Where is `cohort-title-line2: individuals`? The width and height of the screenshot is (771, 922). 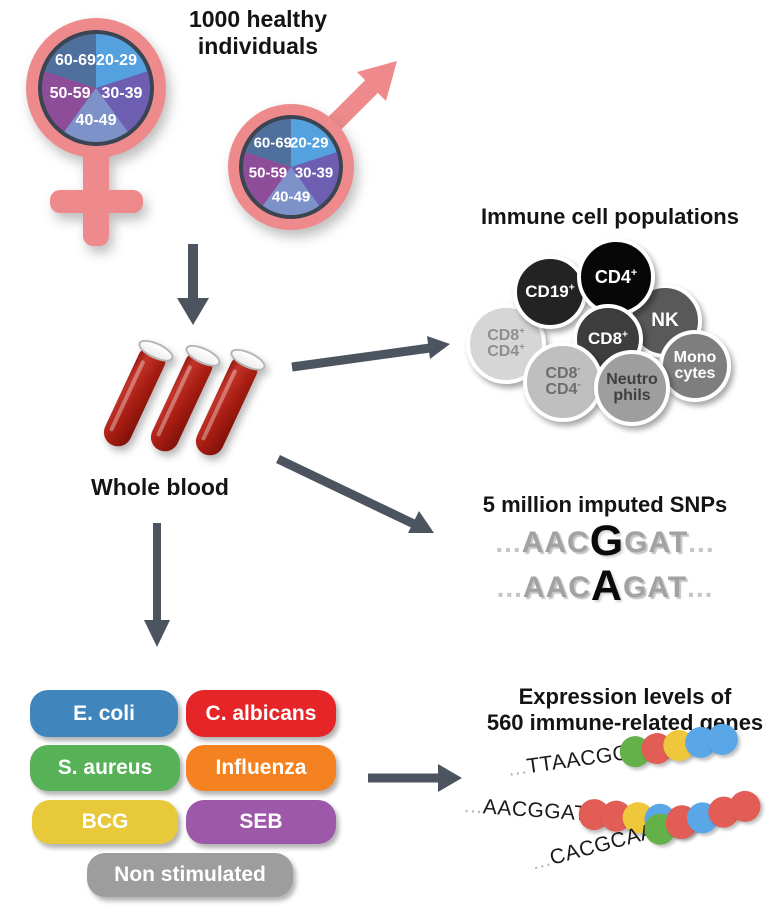 cohort-title-line2: individuals is located at coordinates (258, 46).